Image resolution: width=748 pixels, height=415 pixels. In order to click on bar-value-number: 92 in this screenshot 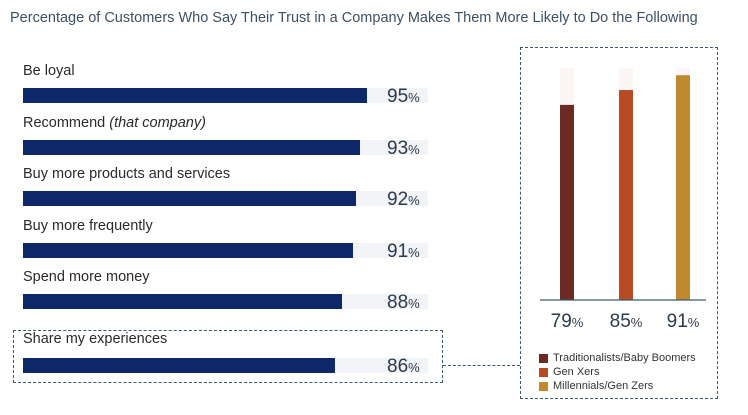, I will do `click(398, 199)`.